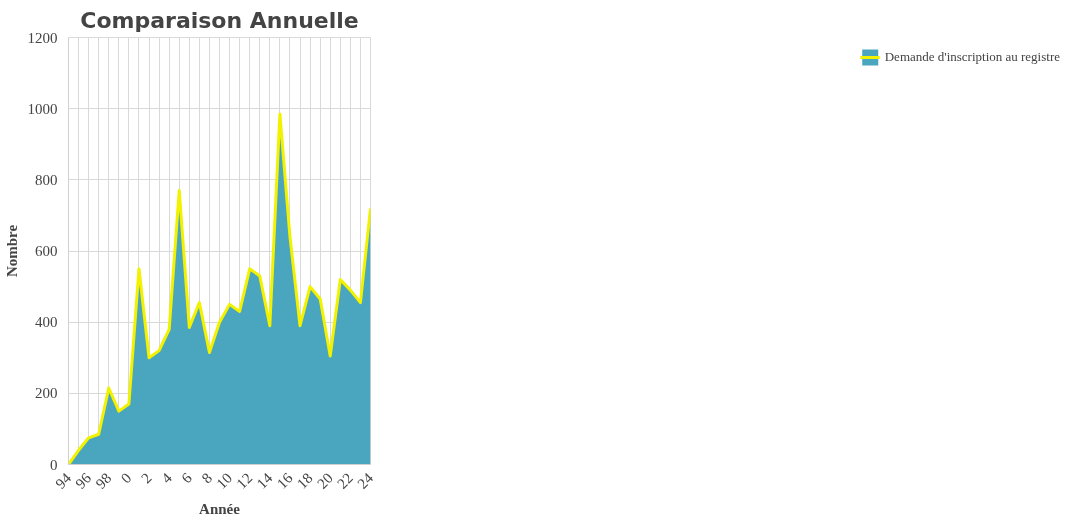 The height and width of the screenshot is (527, 1078). I want to click on x-tick-label: 6, so click(187, 478).